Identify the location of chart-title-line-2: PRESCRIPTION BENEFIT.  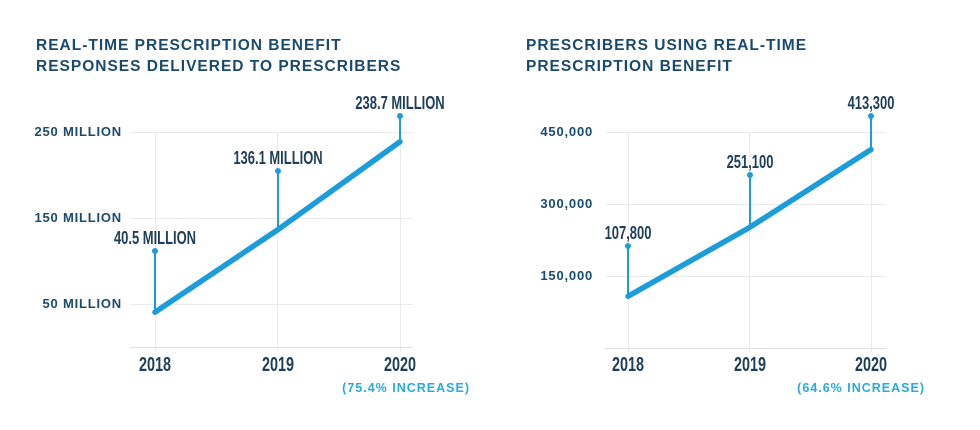
(629, 66).